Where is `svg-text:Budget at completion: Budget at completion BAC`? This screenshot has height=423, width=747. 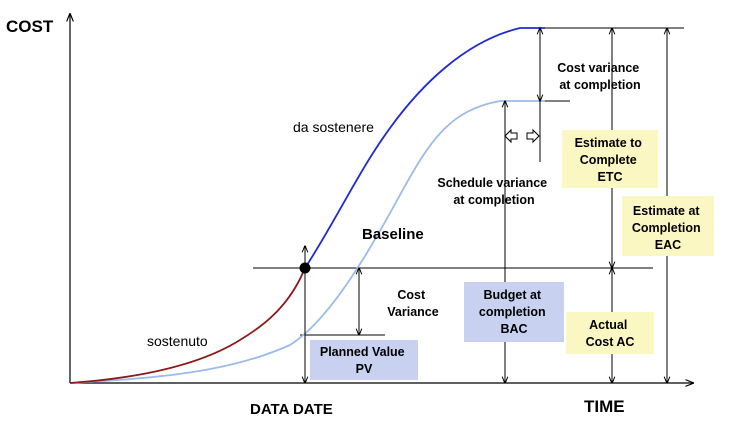 svg-text:Budget at completion: Budget at completion BAC is located at coordinates (514, 312).